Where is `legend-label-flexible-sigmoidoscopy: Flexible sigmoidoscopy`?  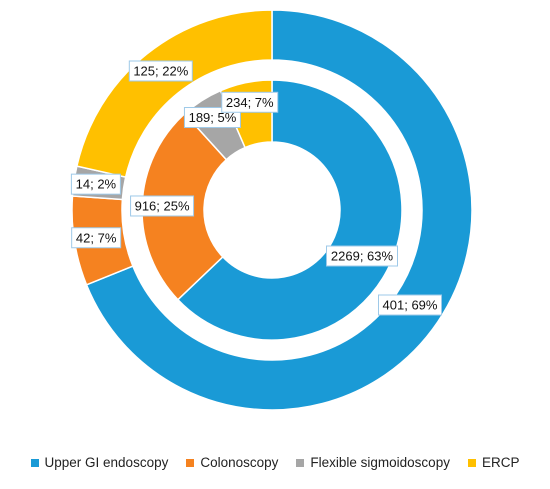
legend-label-flexible-sigmoidoscopy: Flexible sigmoidoscopy is located at coordinates (380, 462).